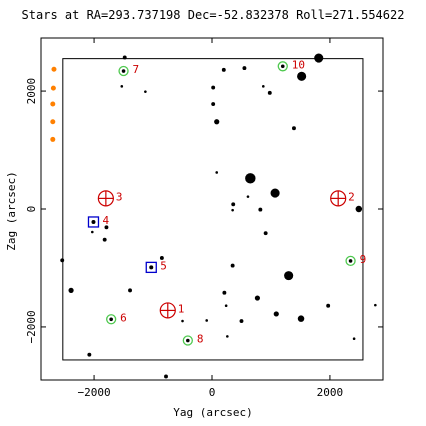 The width and height of the screenshot is (426, 426). Describe the element at coordinates (298, 64) in the screenshot. I see `guide-star-label: 10` at that location.